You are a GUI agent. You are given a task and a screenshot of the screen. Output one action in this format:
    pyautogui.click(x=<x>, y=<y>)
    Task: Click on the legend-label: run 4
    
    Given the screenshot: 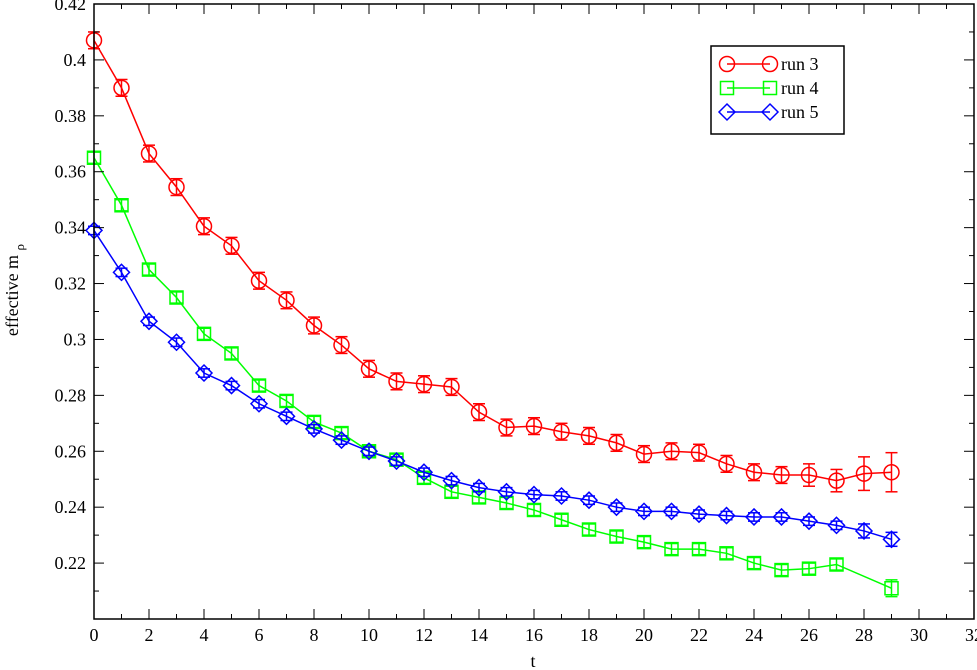 What is the action you would take?
    pyautogui.click(x=800, y=88)
    